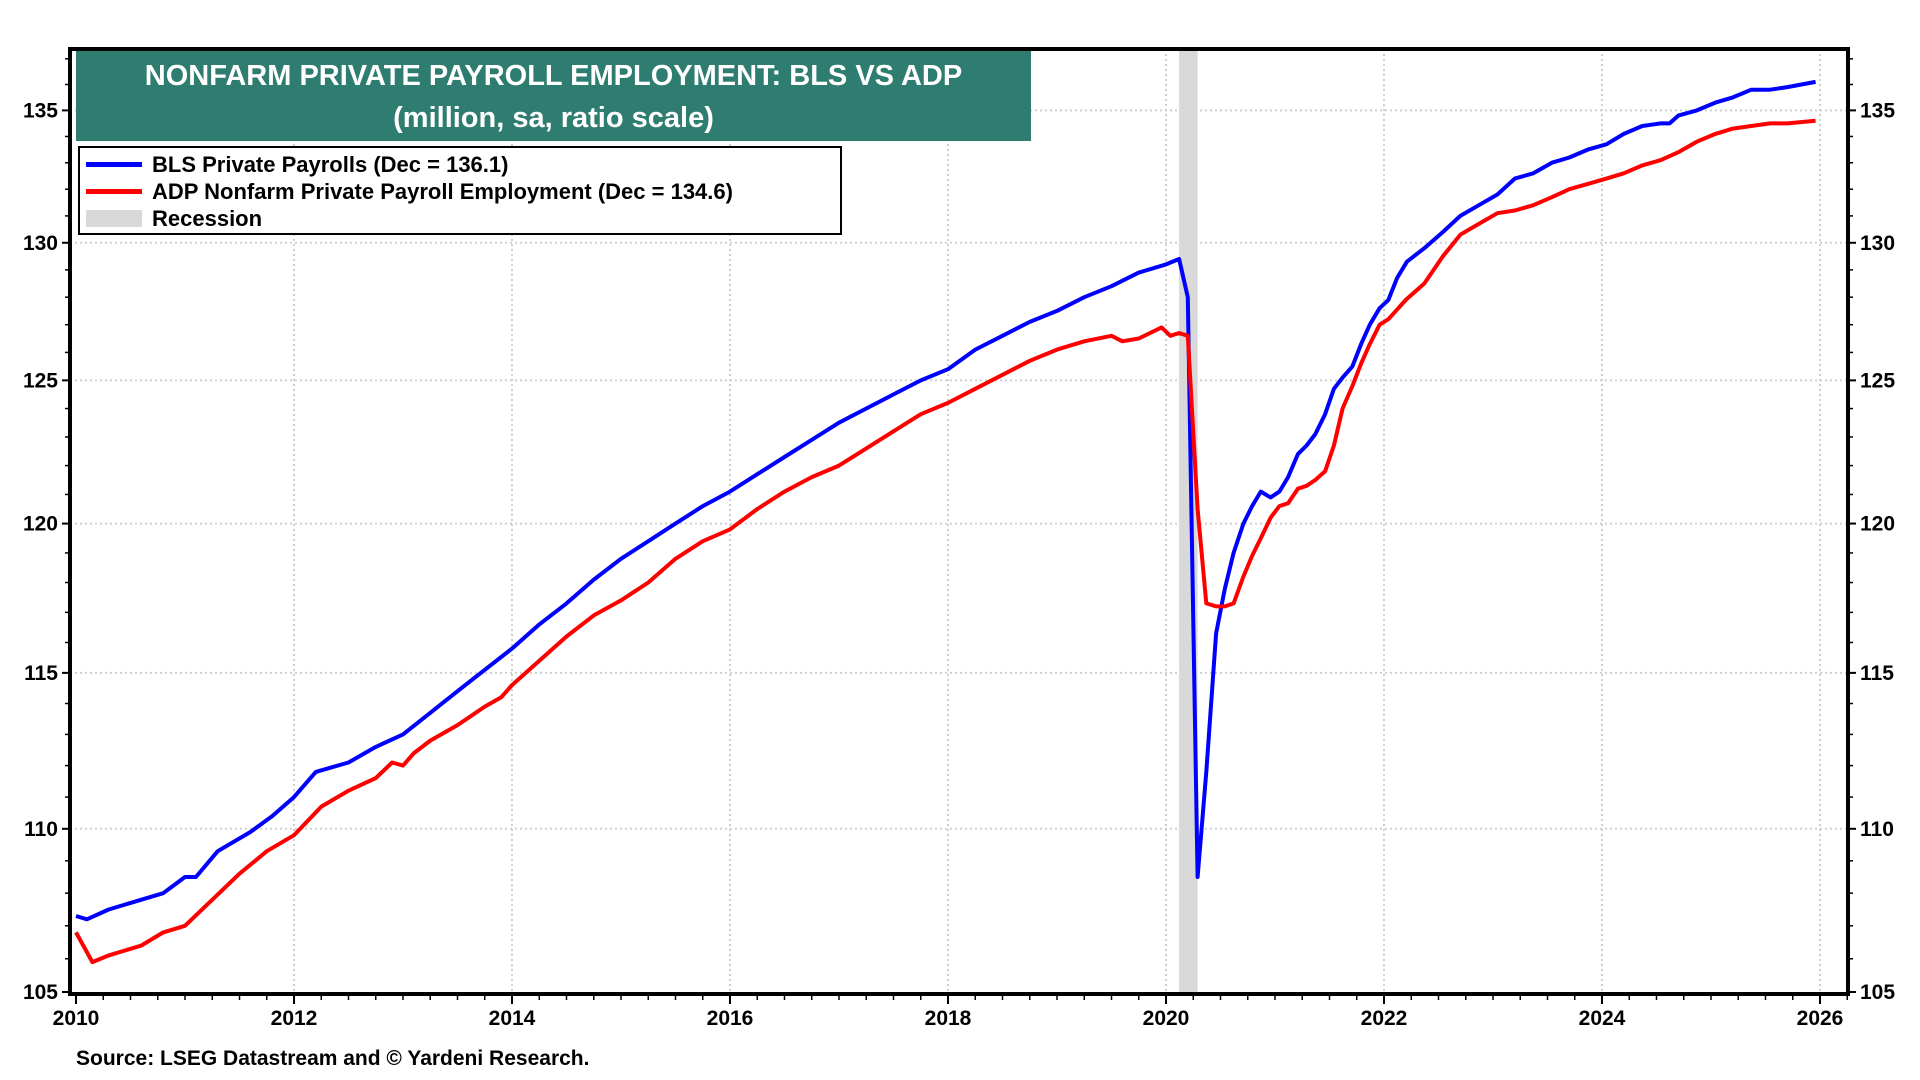  What do you see at coordinates (553, 118) in the screenshot?
I see `chart-subtitle: (million, sa, ratio scale)` at bounding box center [553, 118].